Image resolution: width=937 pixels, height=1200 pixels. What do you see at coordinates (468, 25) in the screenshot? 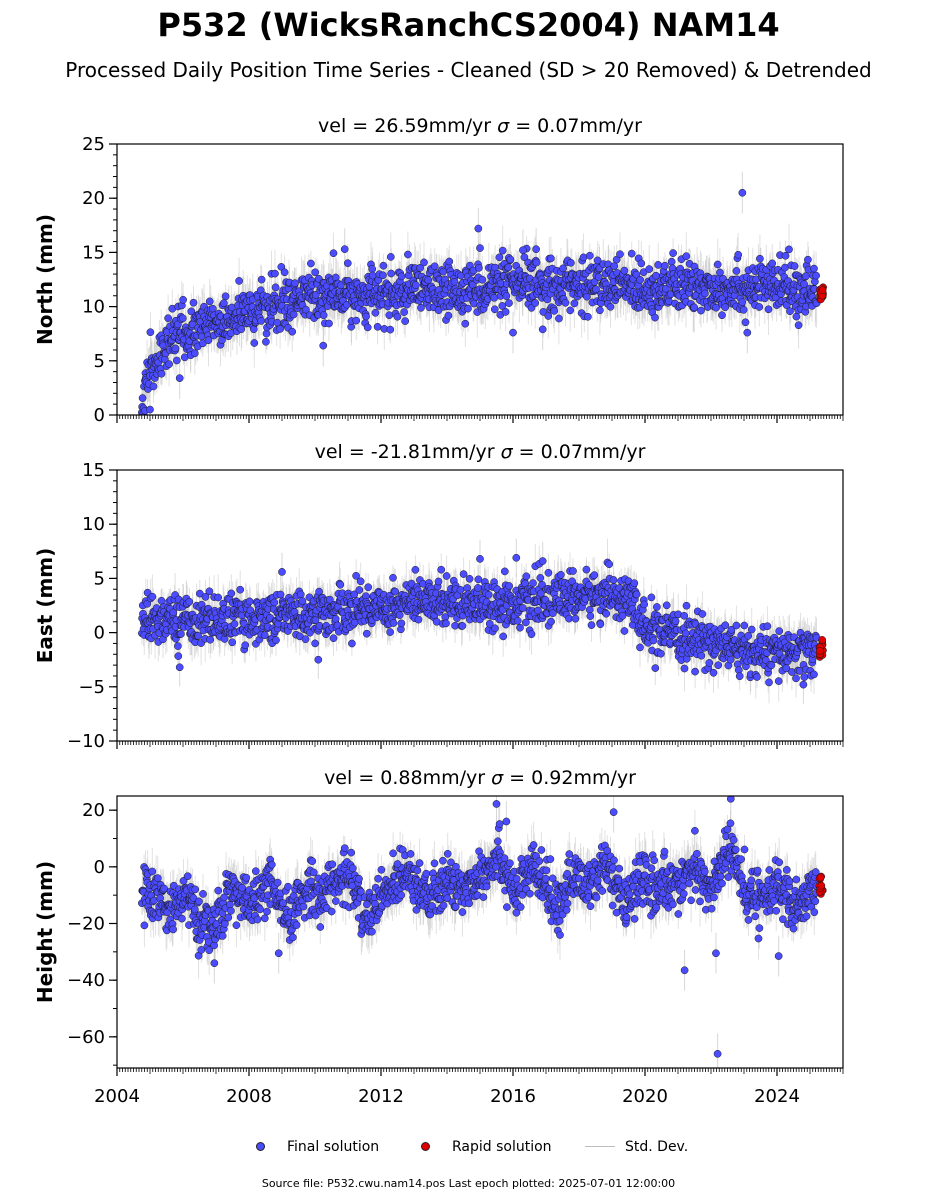
I see `chart-title: P532 (WicksRanchCS2004) NAM14` at bounding box center [468, 25].